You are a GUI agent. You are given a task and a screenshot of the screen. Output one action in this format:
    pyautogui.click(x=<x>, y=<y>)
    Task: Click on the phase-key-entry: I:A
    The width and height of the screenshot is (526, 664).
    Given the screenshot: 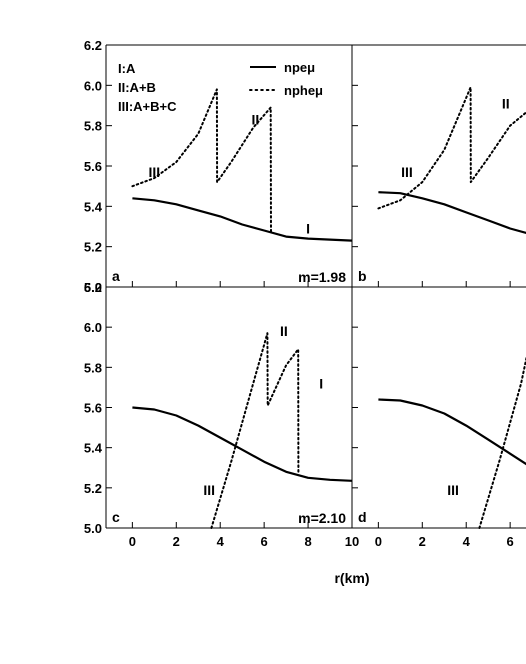 What is the action you would take?
    pyautogui.click(x=127, y=68)
    